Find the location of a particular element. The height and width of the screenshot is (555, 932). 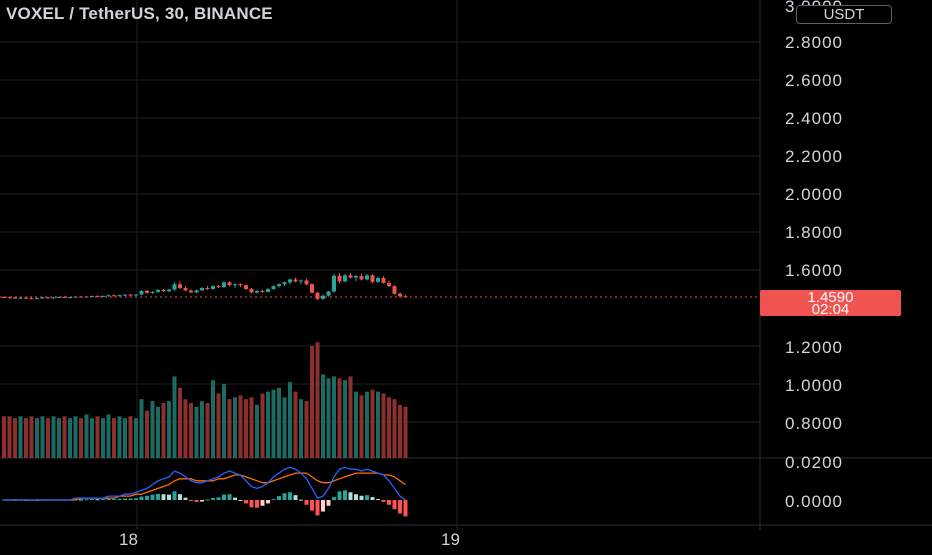

symbol-title: VOXEL / TetherUS, 30, BINANCE is located at coordinates (139, 13).